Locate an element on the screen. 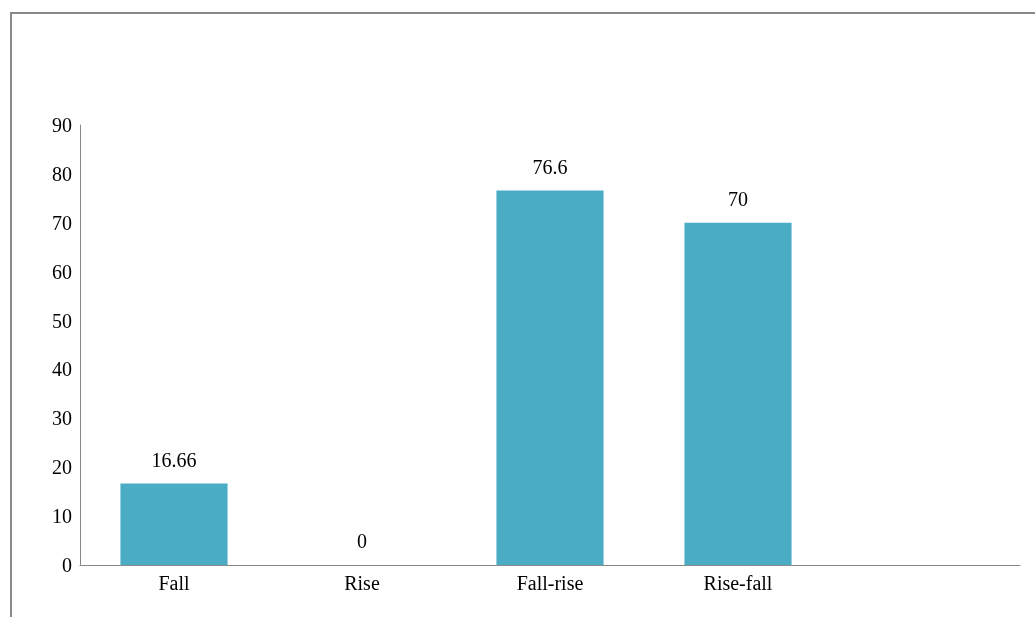  data-label: 70 is located at coordinates (738, 198).